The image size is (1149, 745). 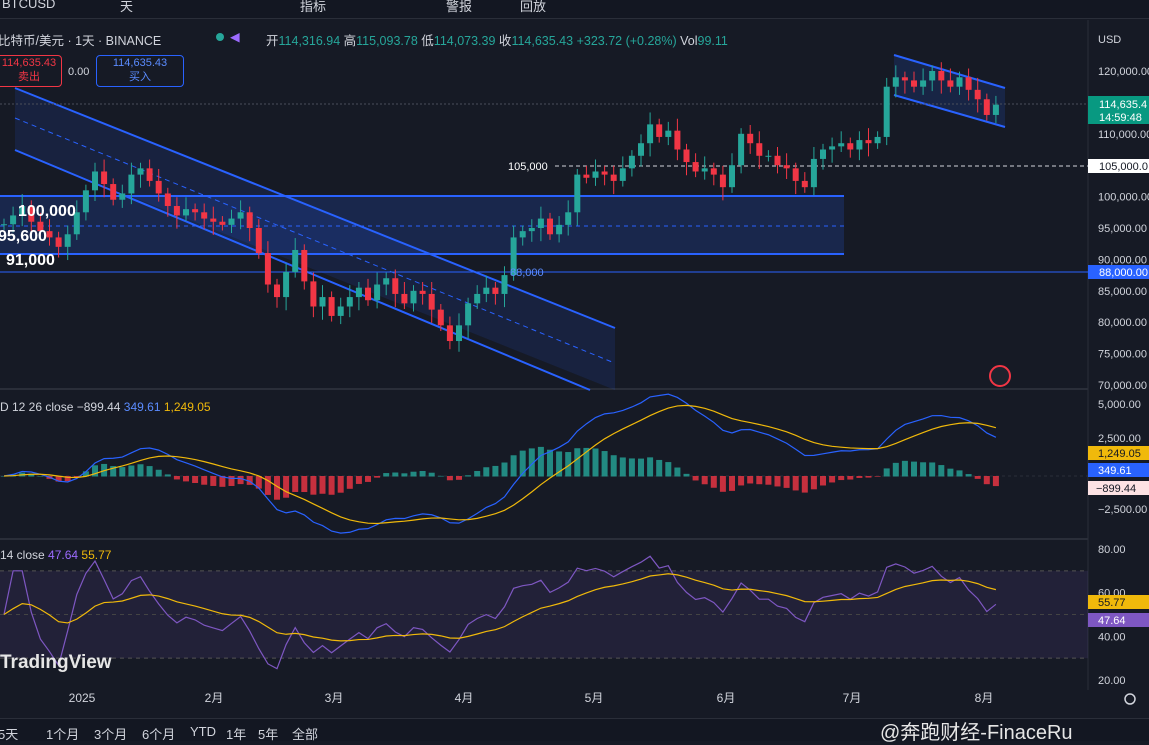 I want to click on range-5y: 5年, so click(x=268, y=734).